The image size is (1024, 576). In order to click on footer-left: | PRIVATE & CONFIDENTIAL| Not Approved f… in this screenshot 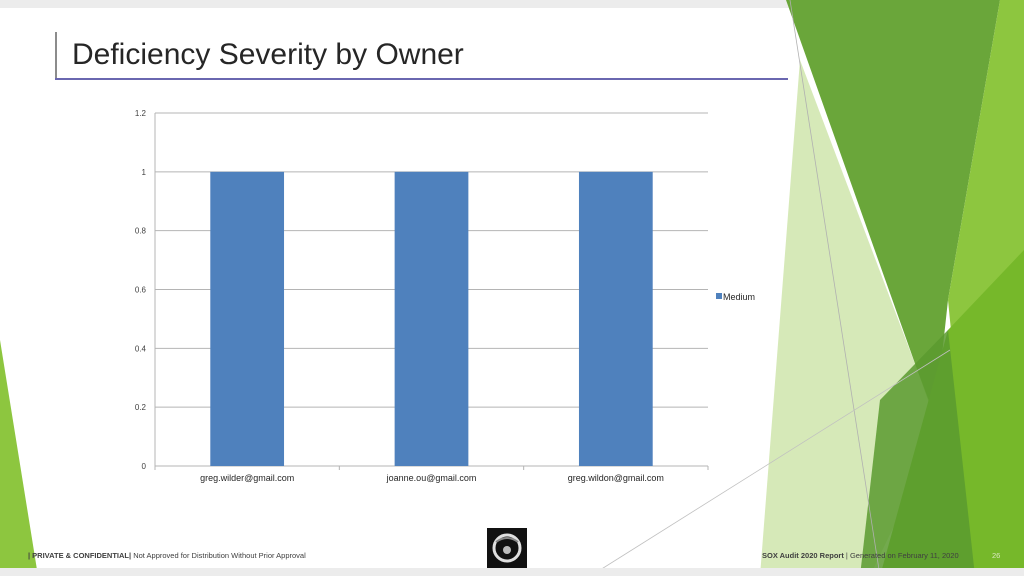, I will do `click(167, 555)`.